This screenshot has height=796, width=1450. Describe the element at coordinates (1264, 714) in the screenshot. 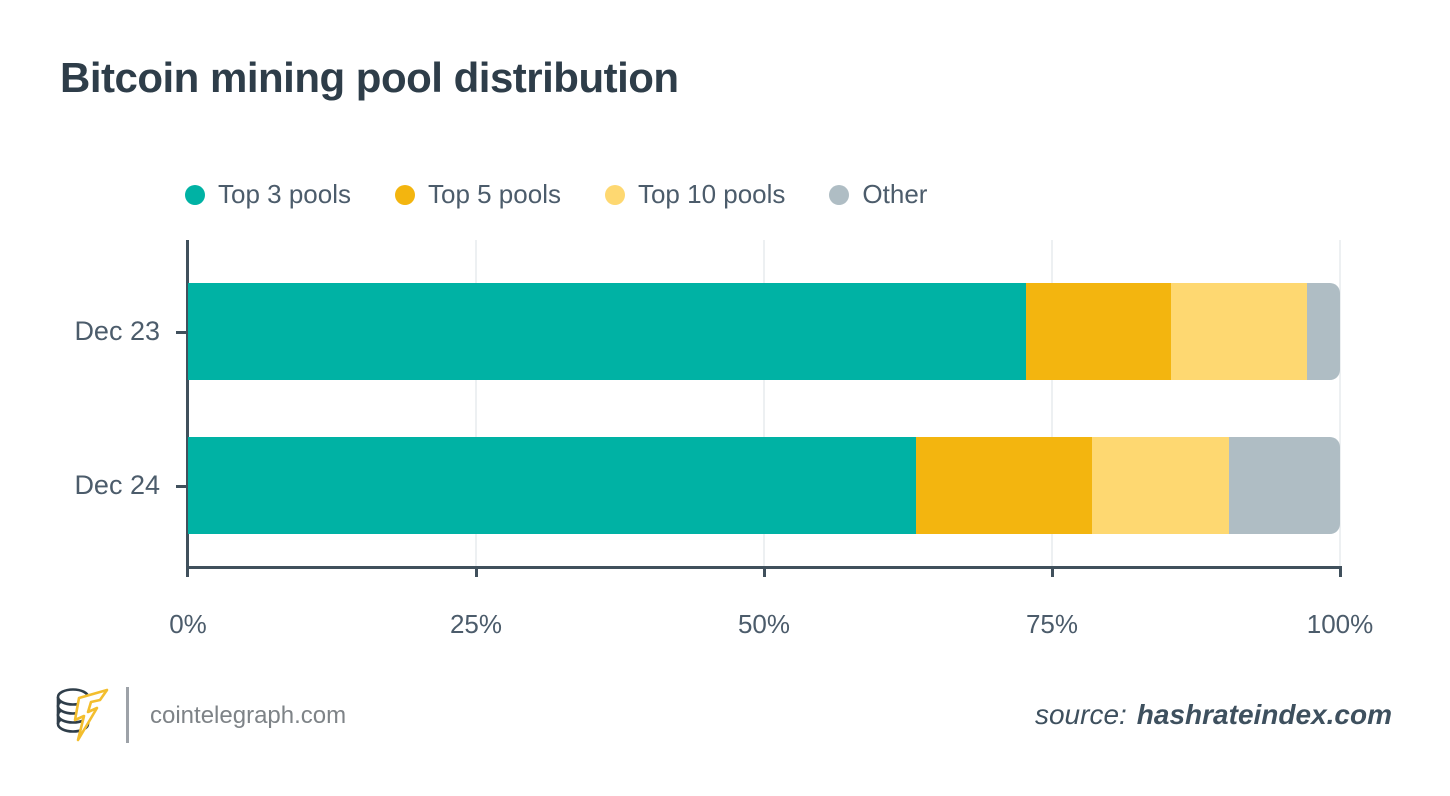

I see `source-value: hashrateindex.com` at that location.